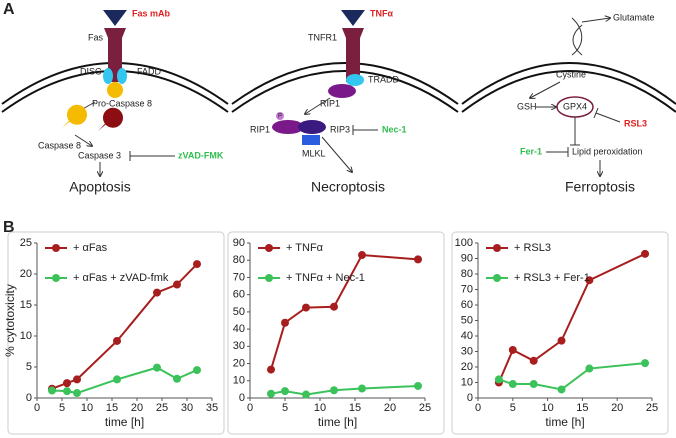  I want to click on panel-label: A, so click(9, 9).